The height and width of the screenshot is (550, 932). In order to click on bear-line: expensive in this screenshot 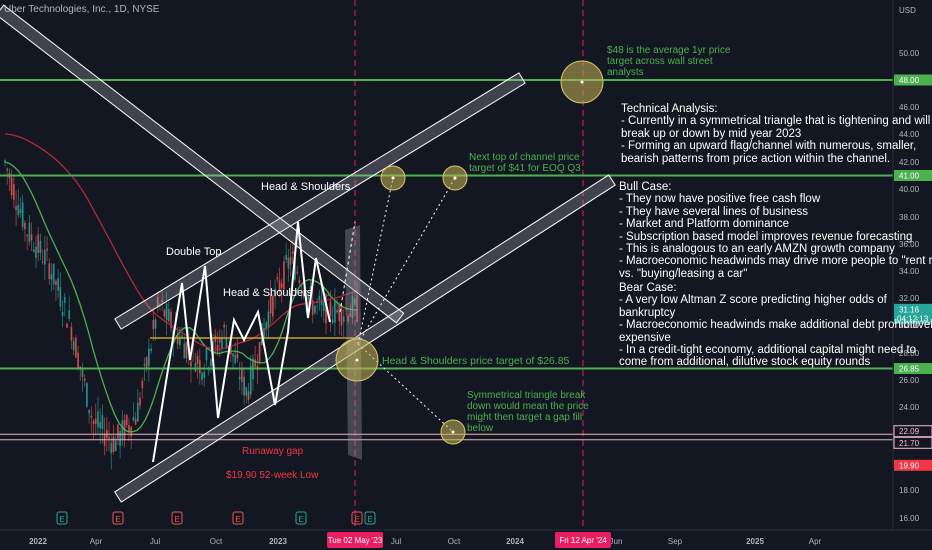, I will do `click(645, 337)`.